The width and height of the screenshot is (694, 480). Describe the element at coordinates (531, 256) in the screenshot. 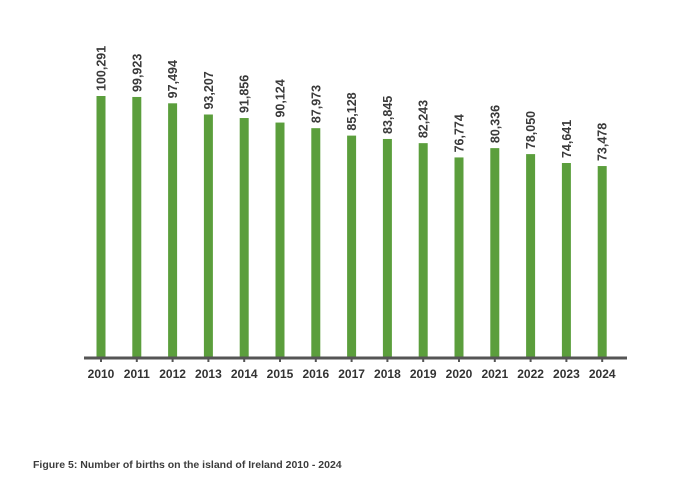

I see `bar-2022` at that location.